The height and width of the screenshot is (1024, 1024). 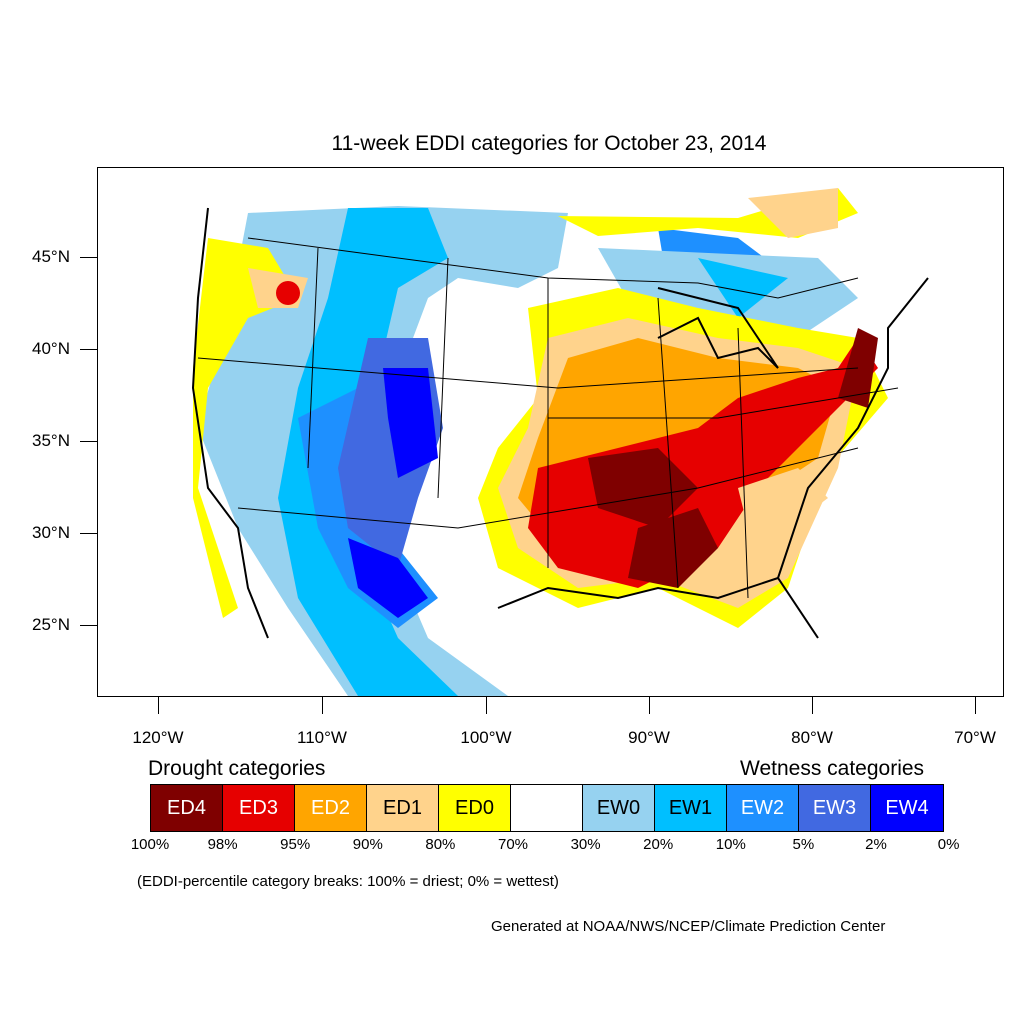 I want to click on lat-label-30: 30°N, so click(x=51, y=532).